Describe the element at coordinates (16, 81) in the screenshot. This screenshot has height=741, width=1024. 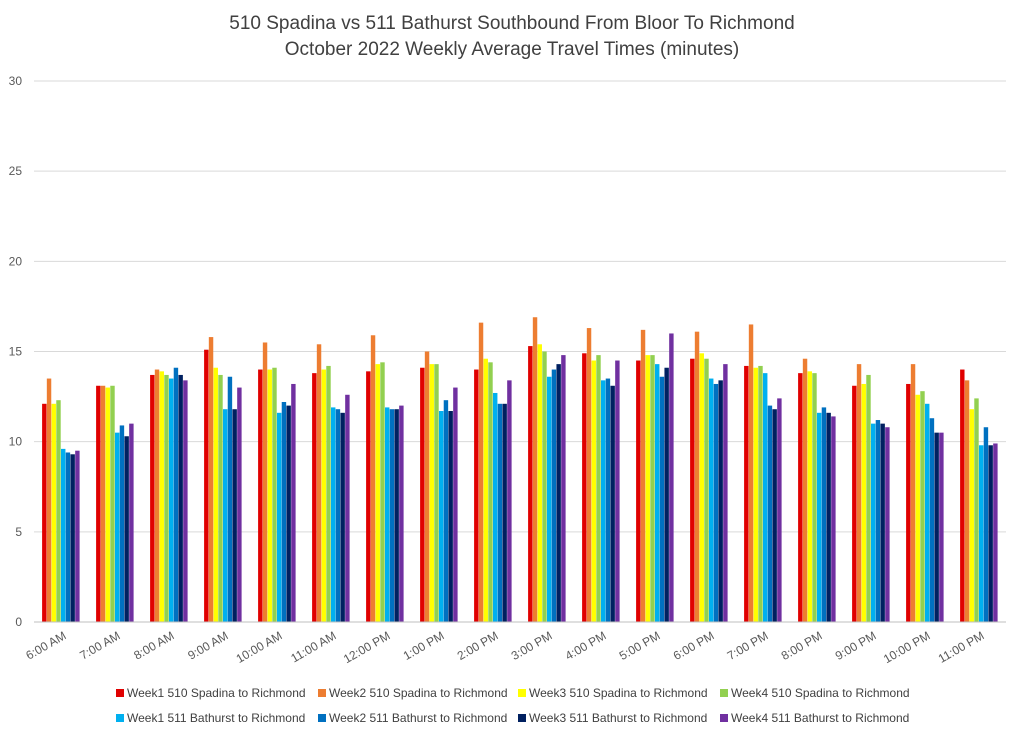
I see `y-tick-label: 30` at that location.